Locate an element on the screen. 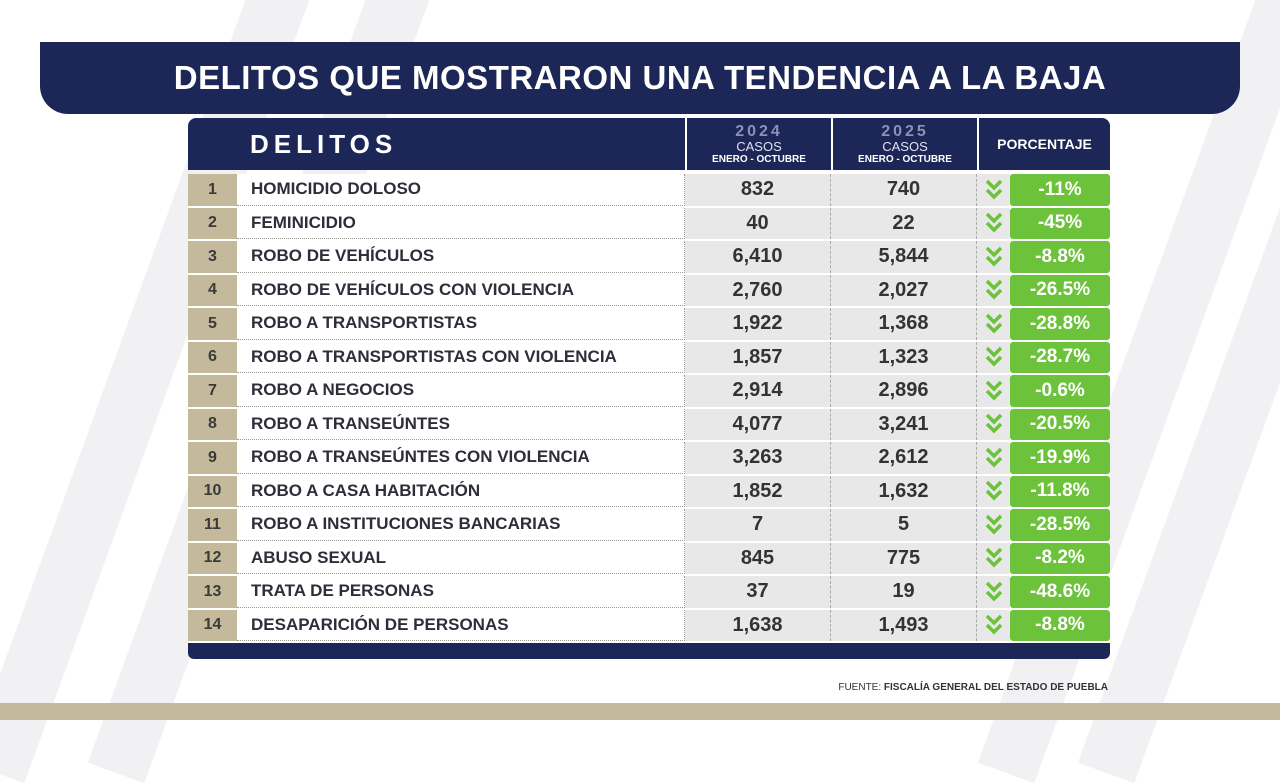 The height and width of the screenshot is (783, 1280). percent-change: -28.8% is located at coordinates (1060, 324).